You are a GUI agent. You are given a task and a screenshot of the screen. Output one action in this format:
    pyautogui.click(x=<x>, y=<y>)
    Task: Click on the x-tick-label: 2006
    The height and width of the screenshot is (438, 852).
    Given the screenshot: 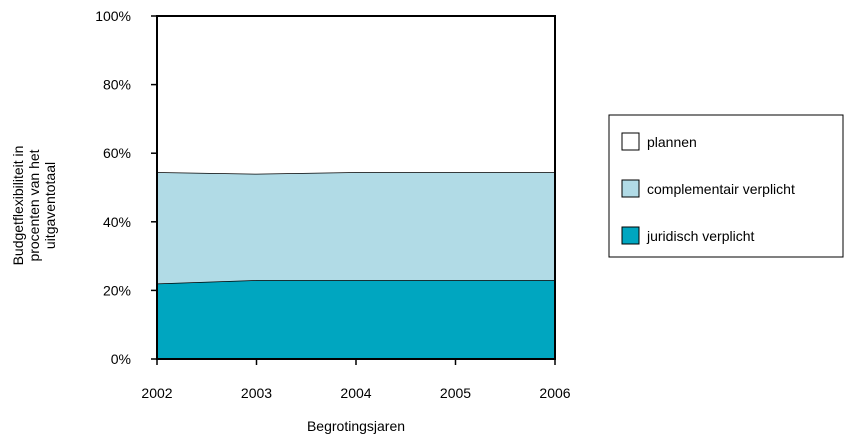 What is the action you would take?
    pyautogui.click(x=554, y=393)
    